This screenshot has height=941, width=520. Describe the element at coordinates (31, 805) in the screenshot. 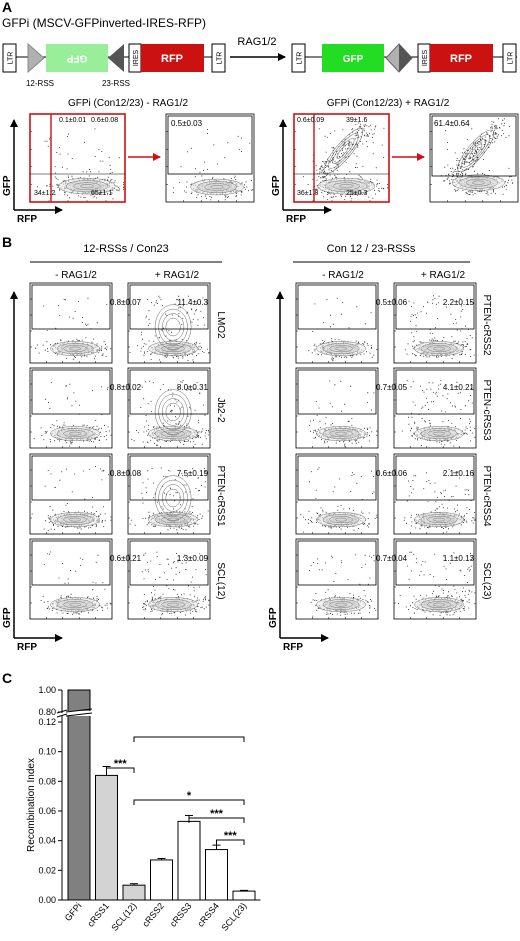

I see `c-ylabel: Recombination Index` at that location.